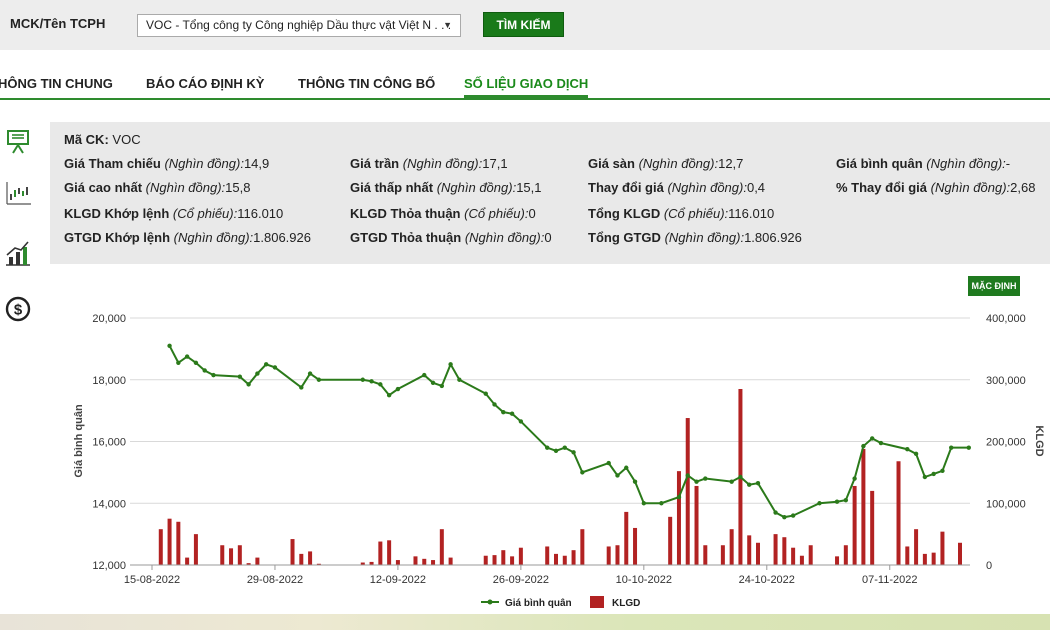 The width and height of the screenshot is (1050, 630). What do you see at coordinates (447, 25) in the screenshot?
I see `dropdown-arrow-icon: ▼` at bounding box center [447, 25].